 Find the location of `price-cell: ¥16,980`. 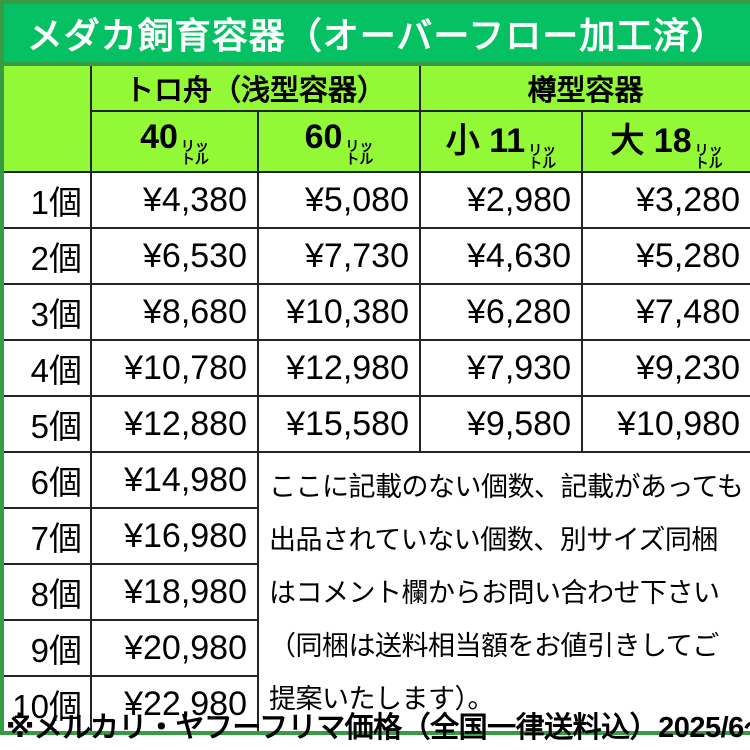

price-cell: ¥16,980 is located at coordinates (174, 536).